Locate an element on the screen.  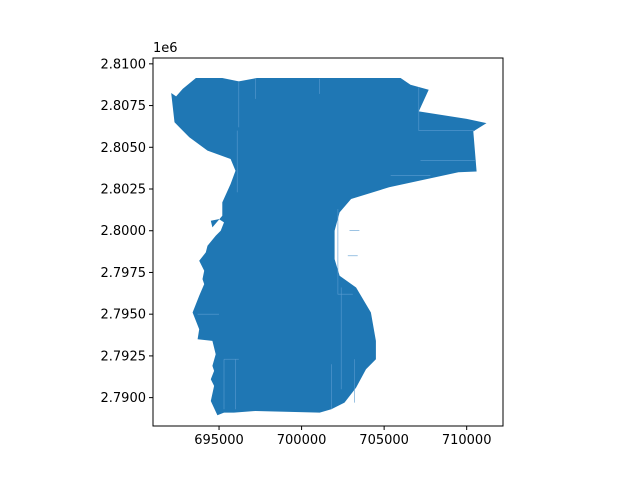
y-tick-label: 2.8025 is located at coordinates (124, 190).